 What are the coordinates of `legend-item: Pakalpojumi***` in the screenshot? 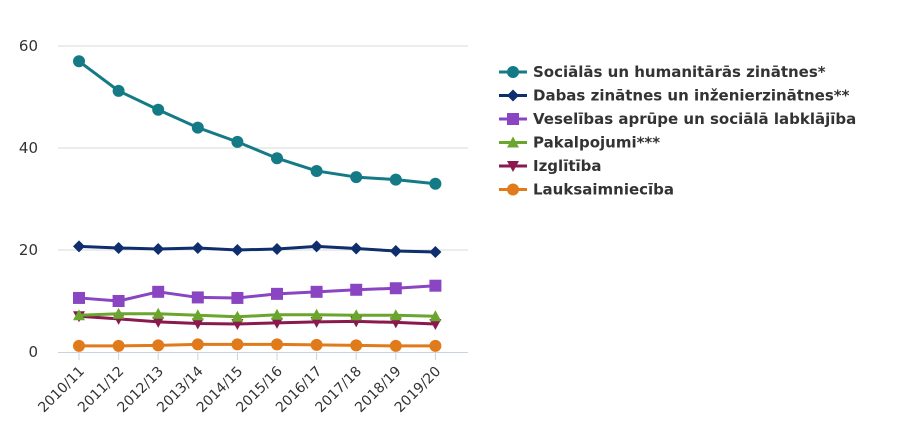 It's located at (579, 143).